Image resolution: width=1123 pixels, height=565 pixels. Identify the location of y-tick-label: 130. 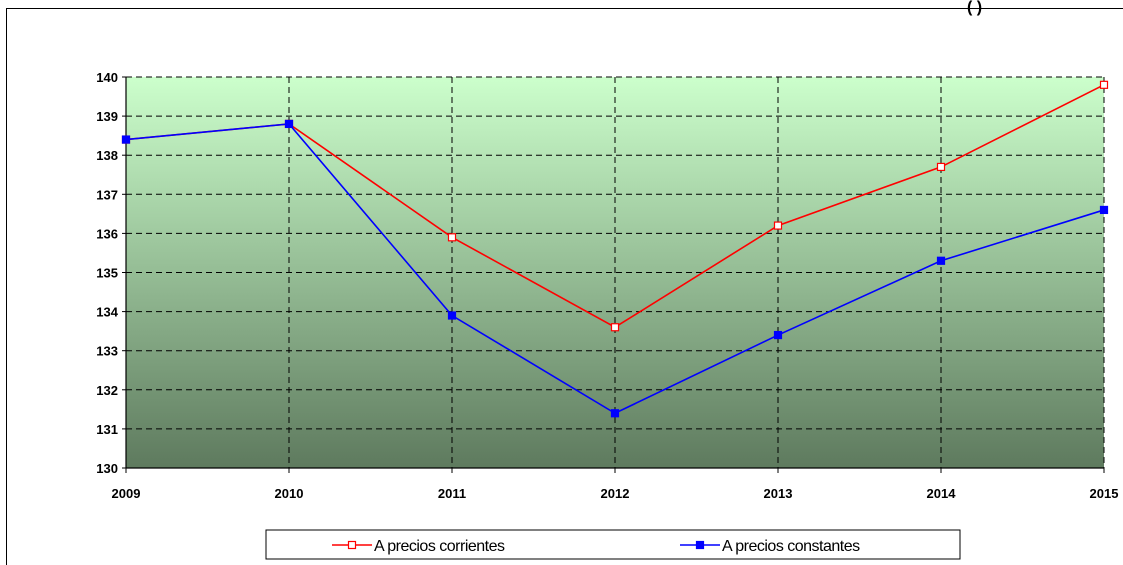
(107, 468).